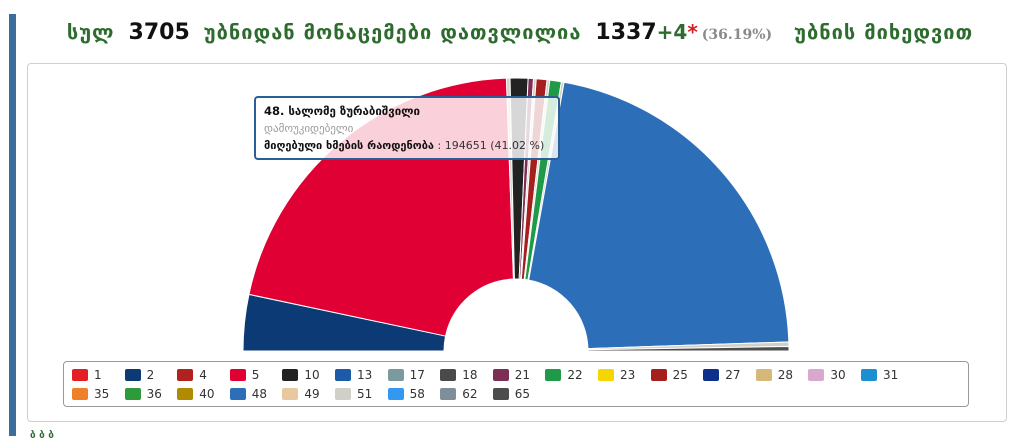 This screenshot has height=441, width=1024. What do you see at coordinates (195, 394) in the screenshot?
I see `legend-item-40: 40` at bounding box center [195, 394].